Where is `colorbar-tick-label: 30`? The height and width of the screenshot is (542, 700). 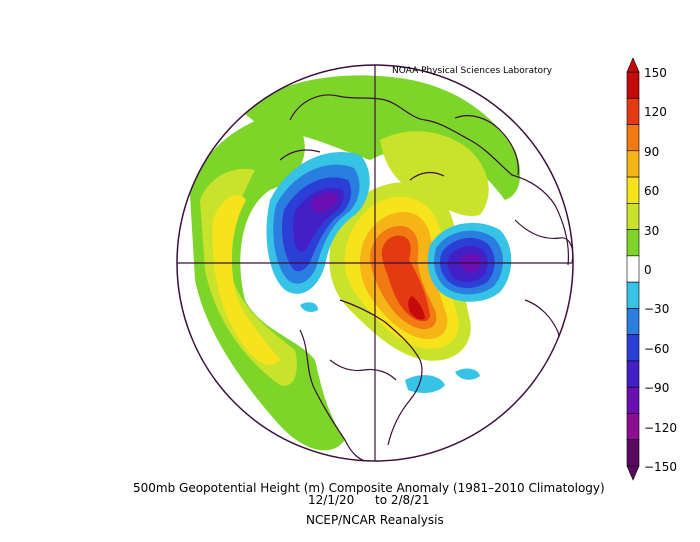
colorbar-tick-label: 30 is located at coordinates (652, 230).